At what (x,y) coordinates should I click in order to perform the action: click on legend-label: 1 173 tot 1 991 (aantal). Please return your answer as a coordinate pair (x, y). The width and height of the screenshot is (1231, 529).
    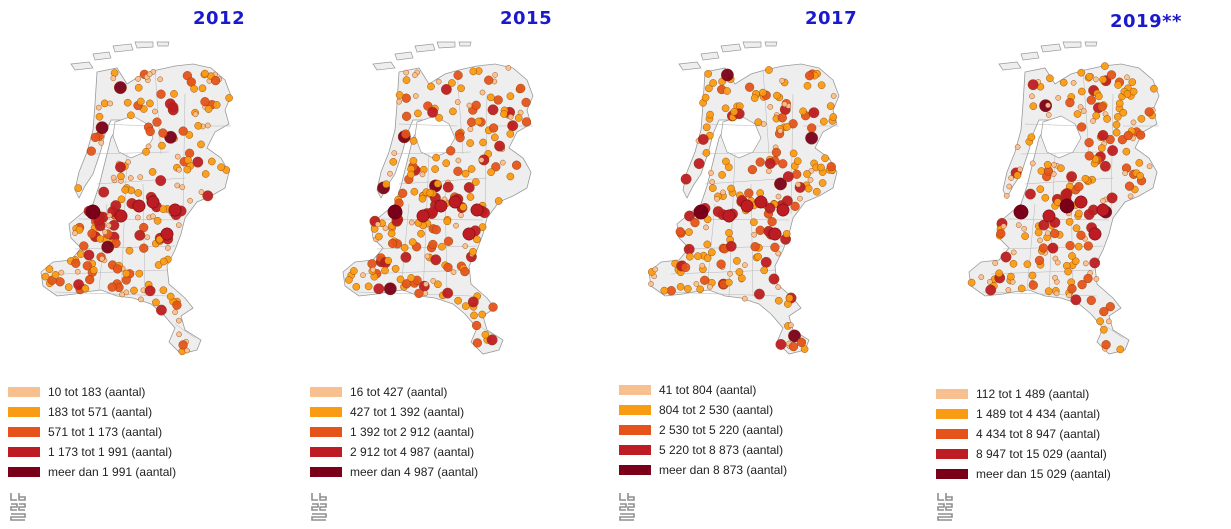
    Looking at the image, I should click on (110, 452).